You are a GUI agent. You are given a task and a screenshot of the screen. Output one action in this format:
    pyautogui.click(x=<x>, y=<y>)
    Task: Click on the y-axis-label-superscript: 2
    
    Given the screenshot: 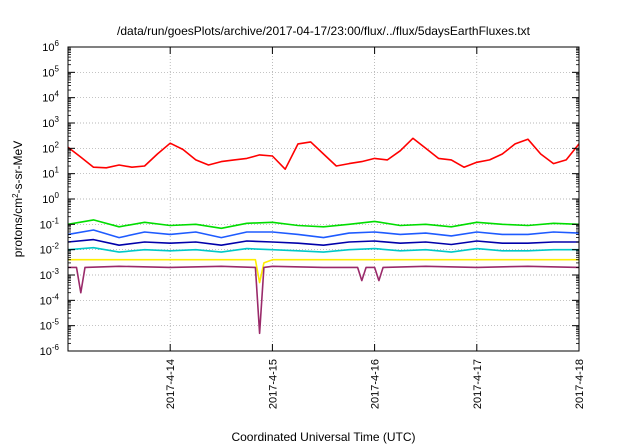 What is the action you would take?
    pyautogui.click(x=15, y=195)
    